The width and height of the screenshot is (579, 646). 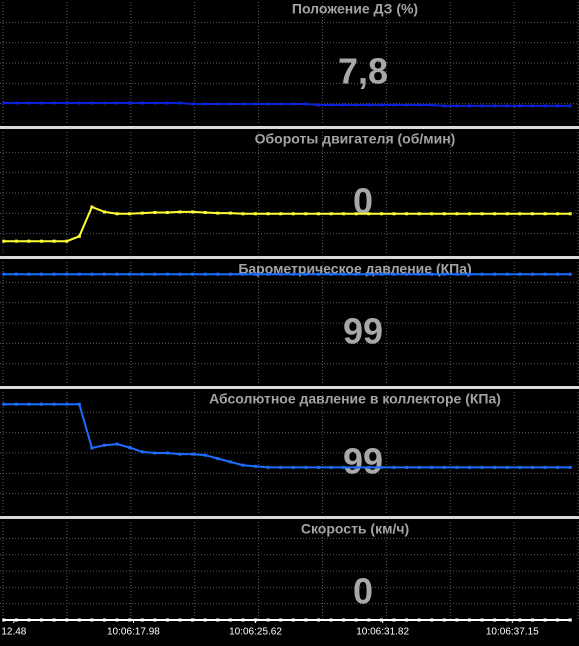 What do you see at coordinates (354, 269) in the screenshot?
I see `panel-title: Барометрическое давление (КПа)` at bounding box center [354, 269].